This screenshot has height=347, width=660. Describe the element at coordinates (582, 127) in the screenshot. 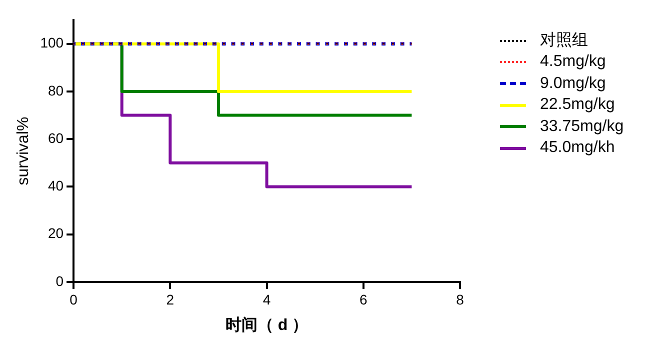

I see `legend-label: 33.75mg/kg` at that location.